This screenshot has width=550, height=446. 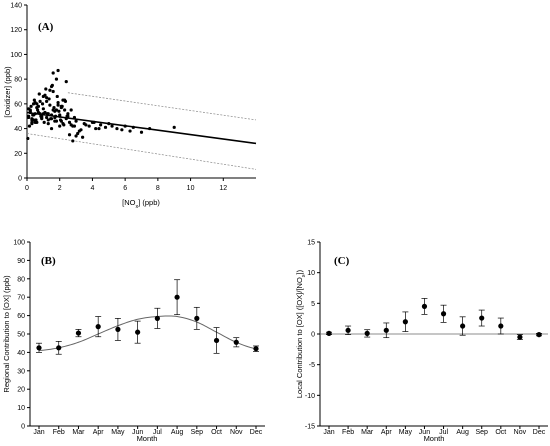 What do you see at coordinates (21, 335) in the screenshot?
I see `panel-b-y-tick-label: 50` at bounding box center [21, 335].